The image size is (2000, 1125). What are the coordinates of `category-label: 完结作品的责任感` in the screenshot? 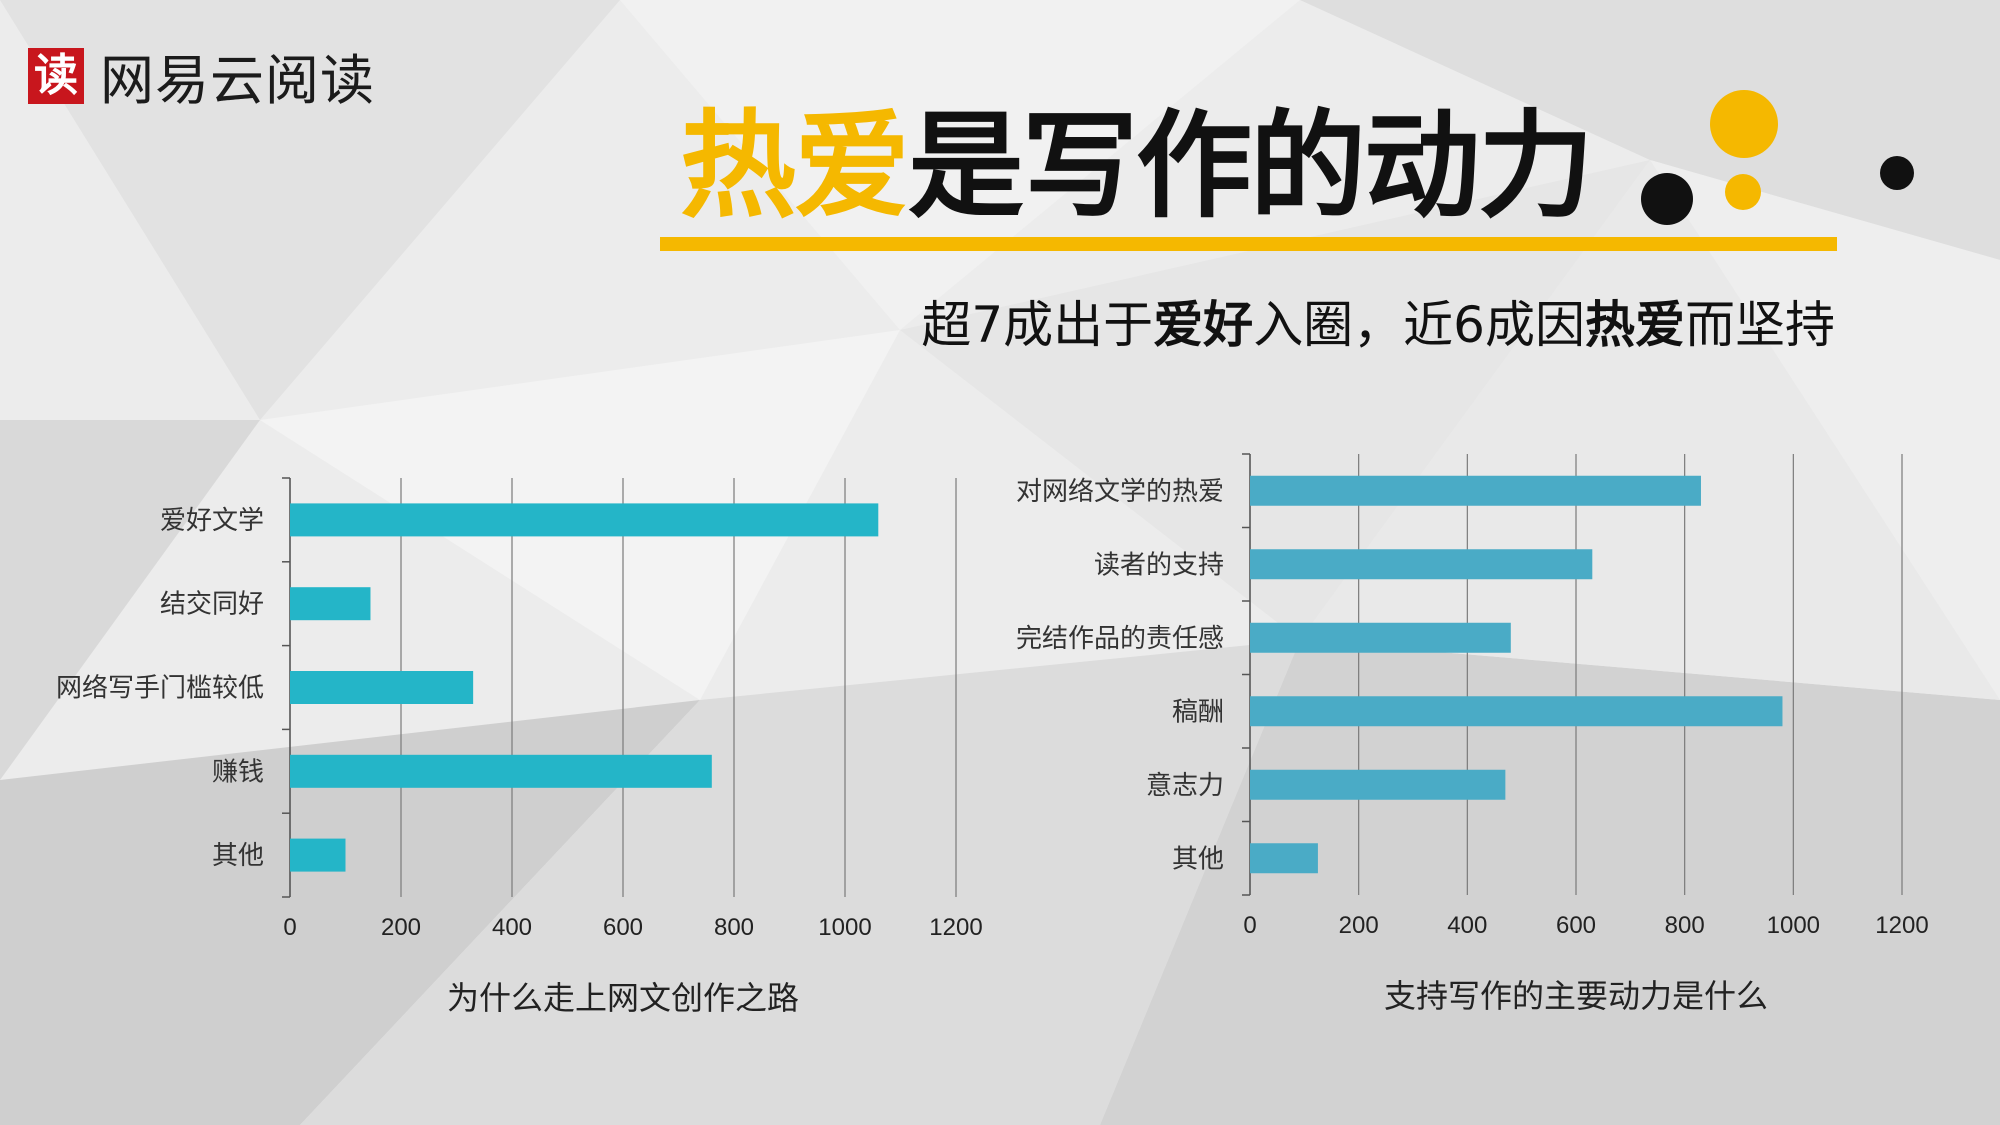 It's located at (1120, 639).